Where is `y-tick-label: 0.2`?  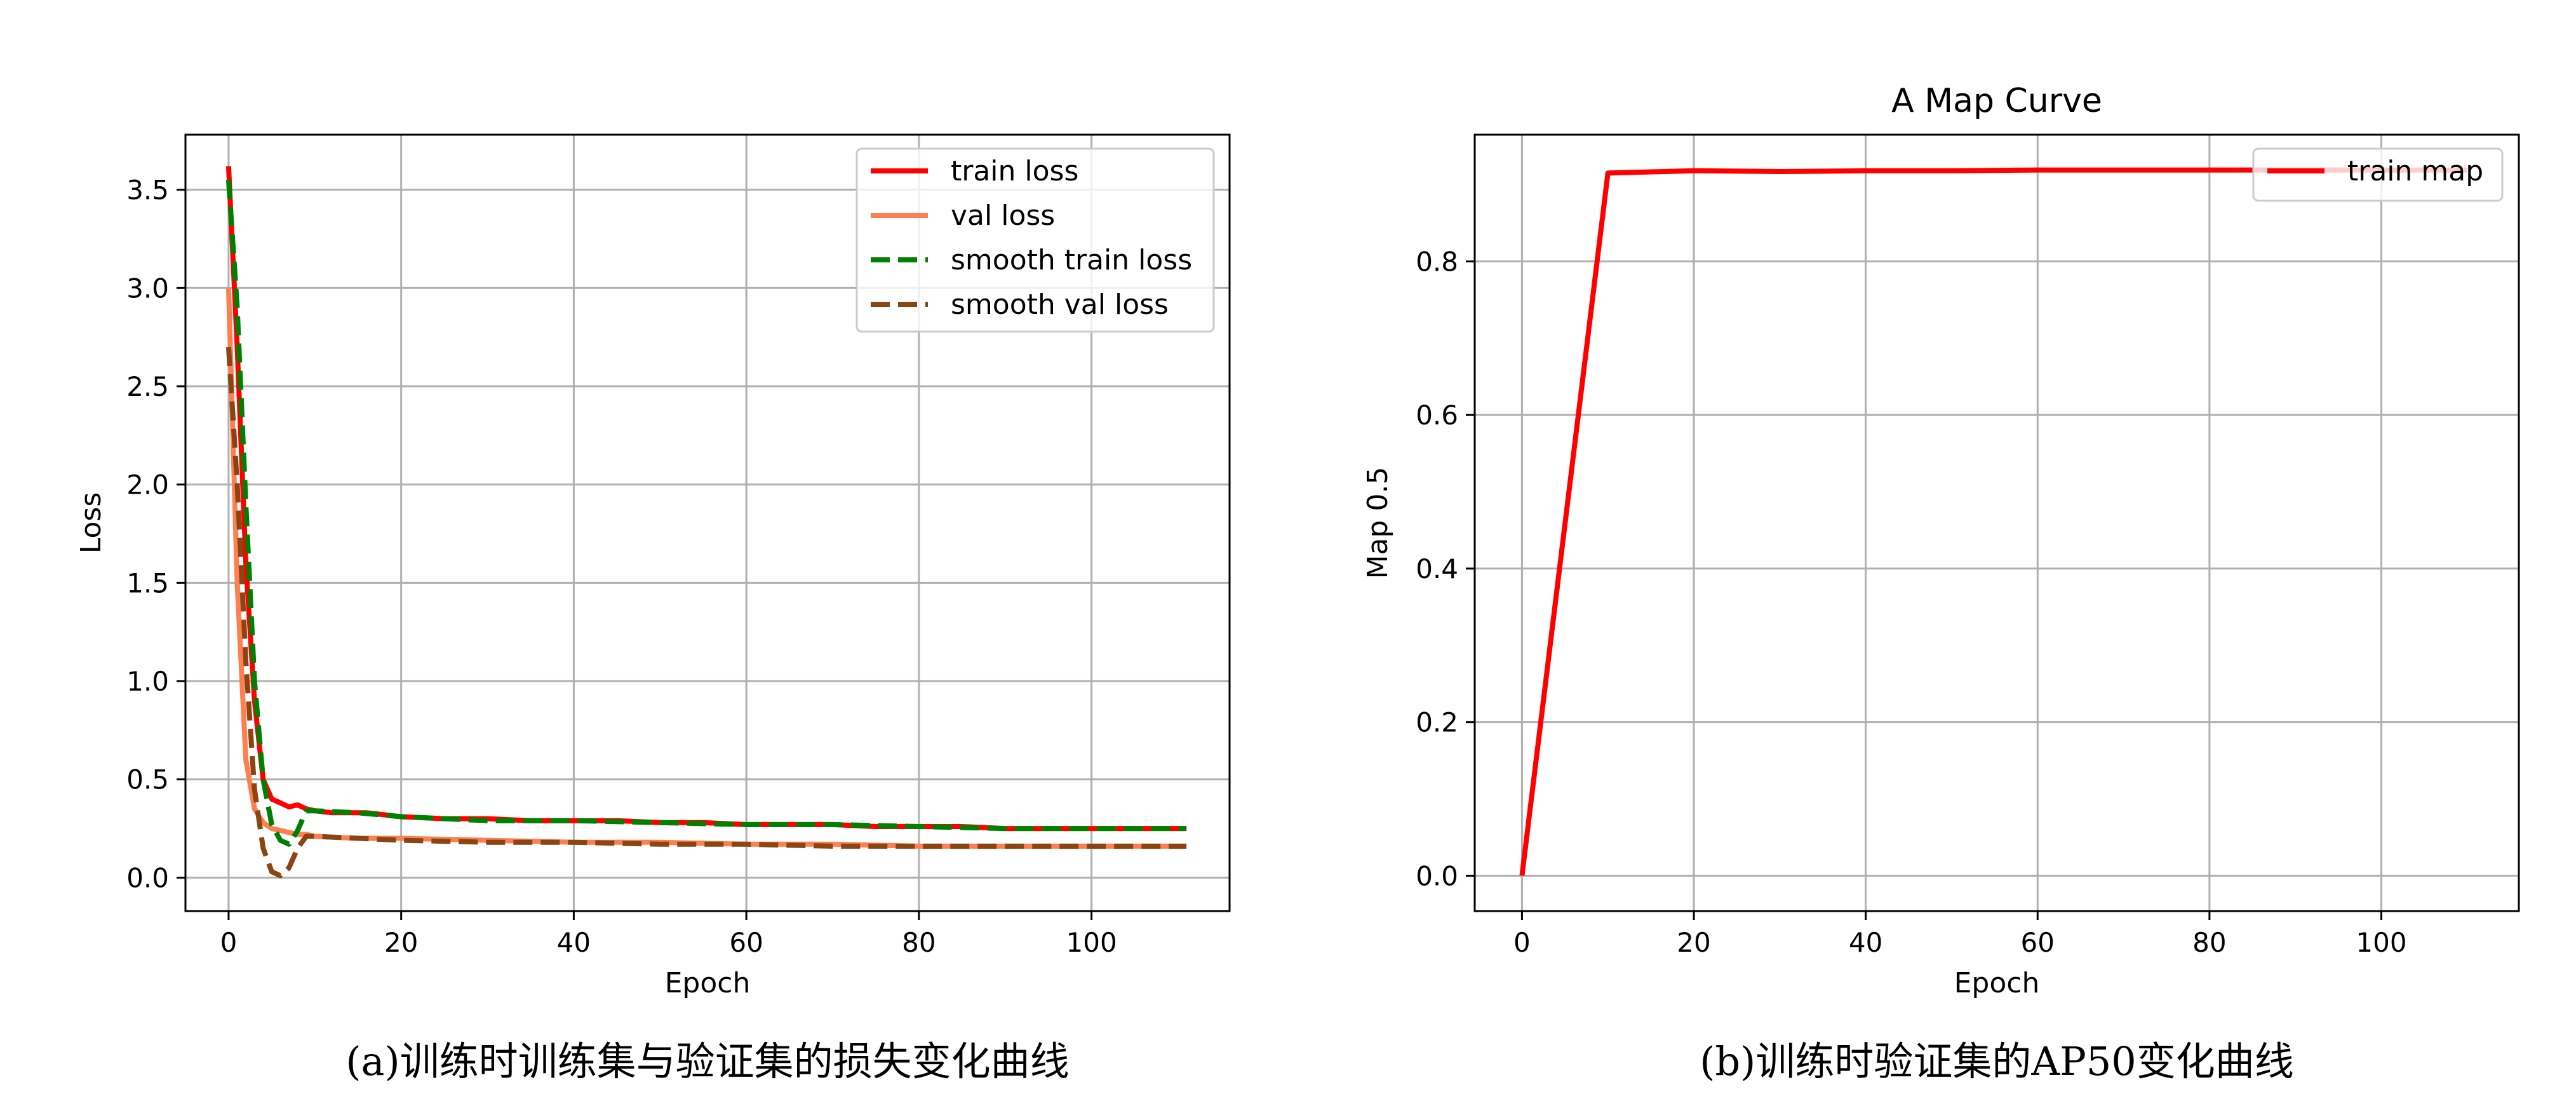 y-tick-label: 0.2 is located at coordinates (1437, 723).